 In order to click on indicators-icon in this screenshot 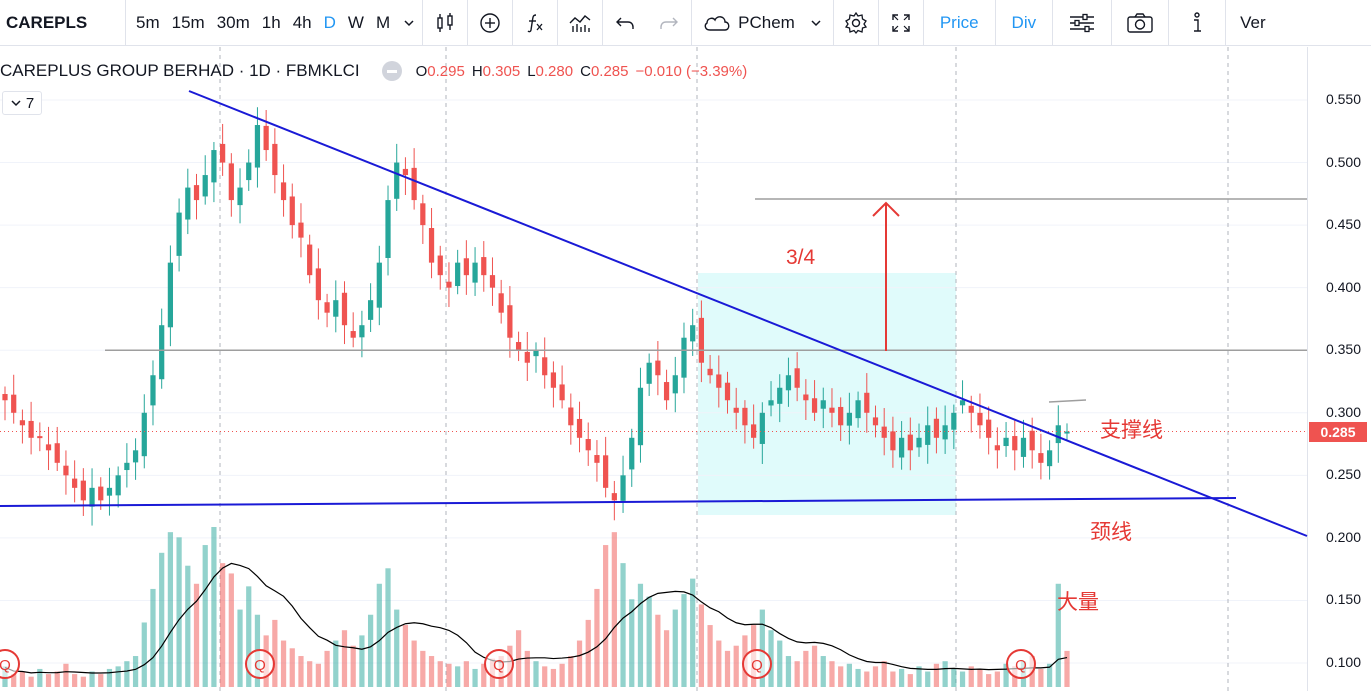, I will do `click(580, 23)`.